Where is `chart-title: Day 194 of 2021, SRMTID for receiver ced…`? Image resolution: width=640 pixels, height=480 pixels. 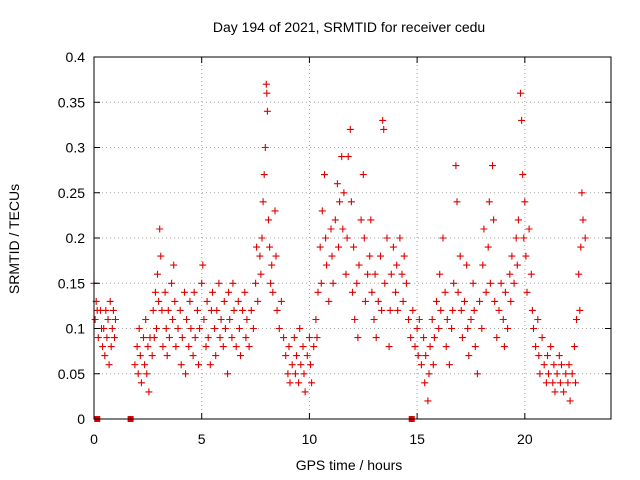
chart-title: Day 194 of 2021, SRMTID for receiver ced… is located at coordinates (349, 27).